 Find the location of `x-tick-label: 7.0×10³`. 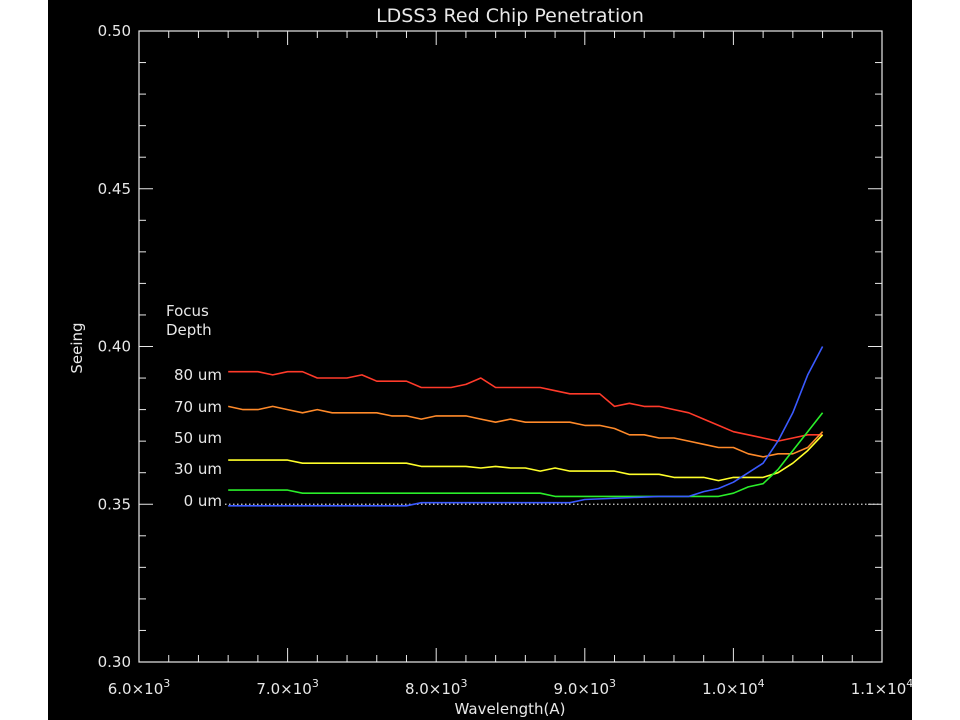

x-tick-label: 7.0×10³ is located at coordinates (287, 687).